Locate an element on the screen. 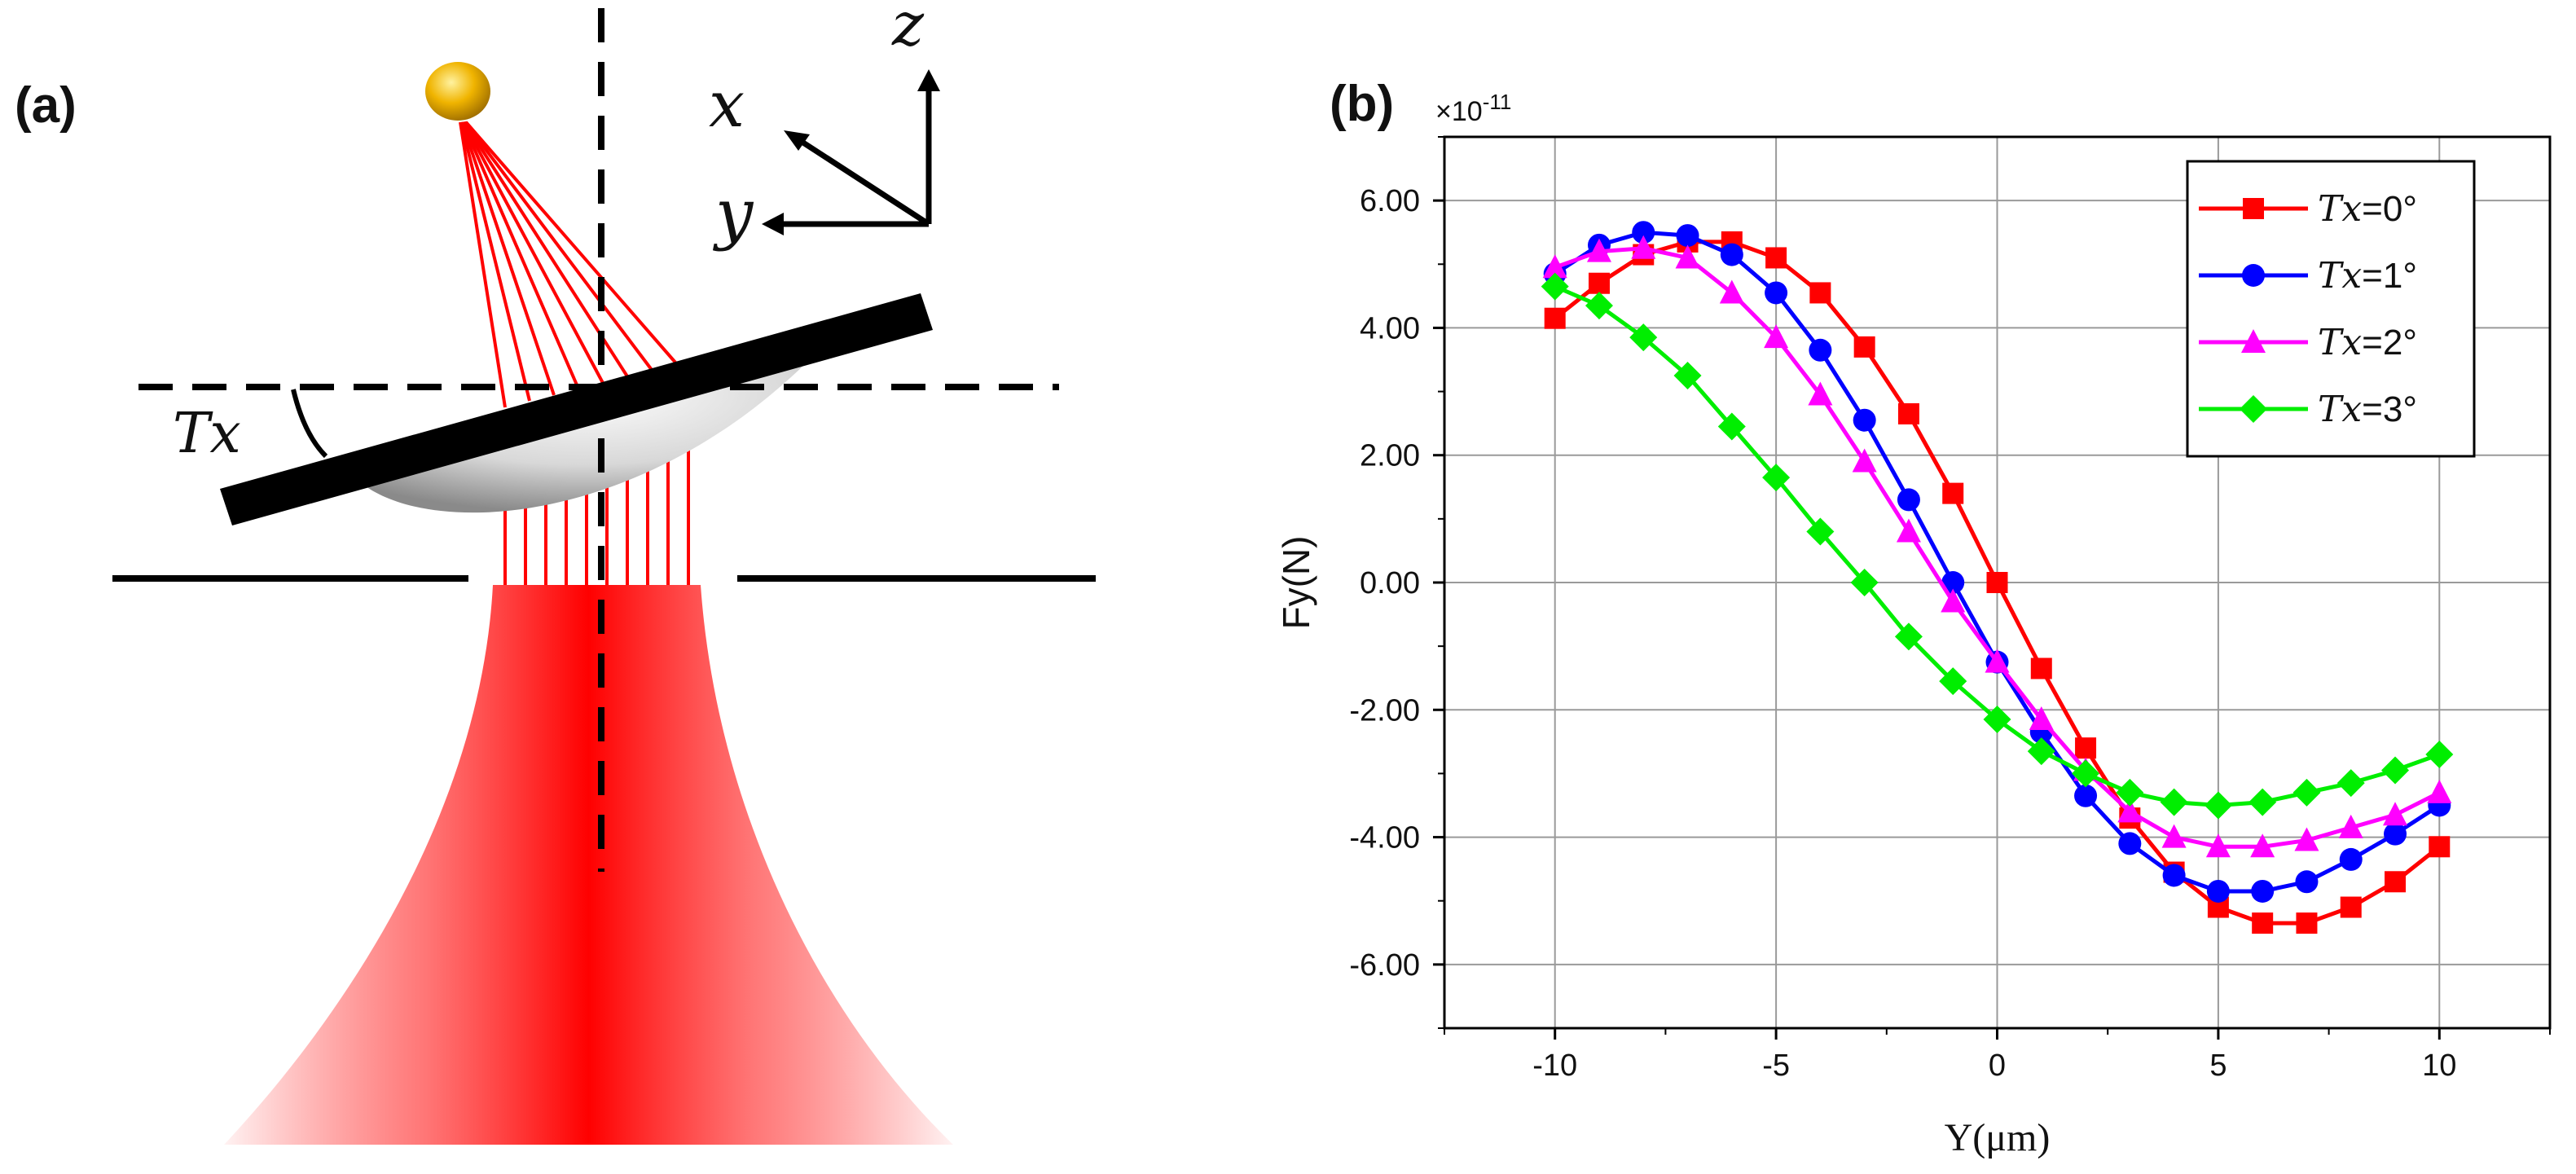  legend-entry: Tx=1° is located at coordinates (2308, 276).